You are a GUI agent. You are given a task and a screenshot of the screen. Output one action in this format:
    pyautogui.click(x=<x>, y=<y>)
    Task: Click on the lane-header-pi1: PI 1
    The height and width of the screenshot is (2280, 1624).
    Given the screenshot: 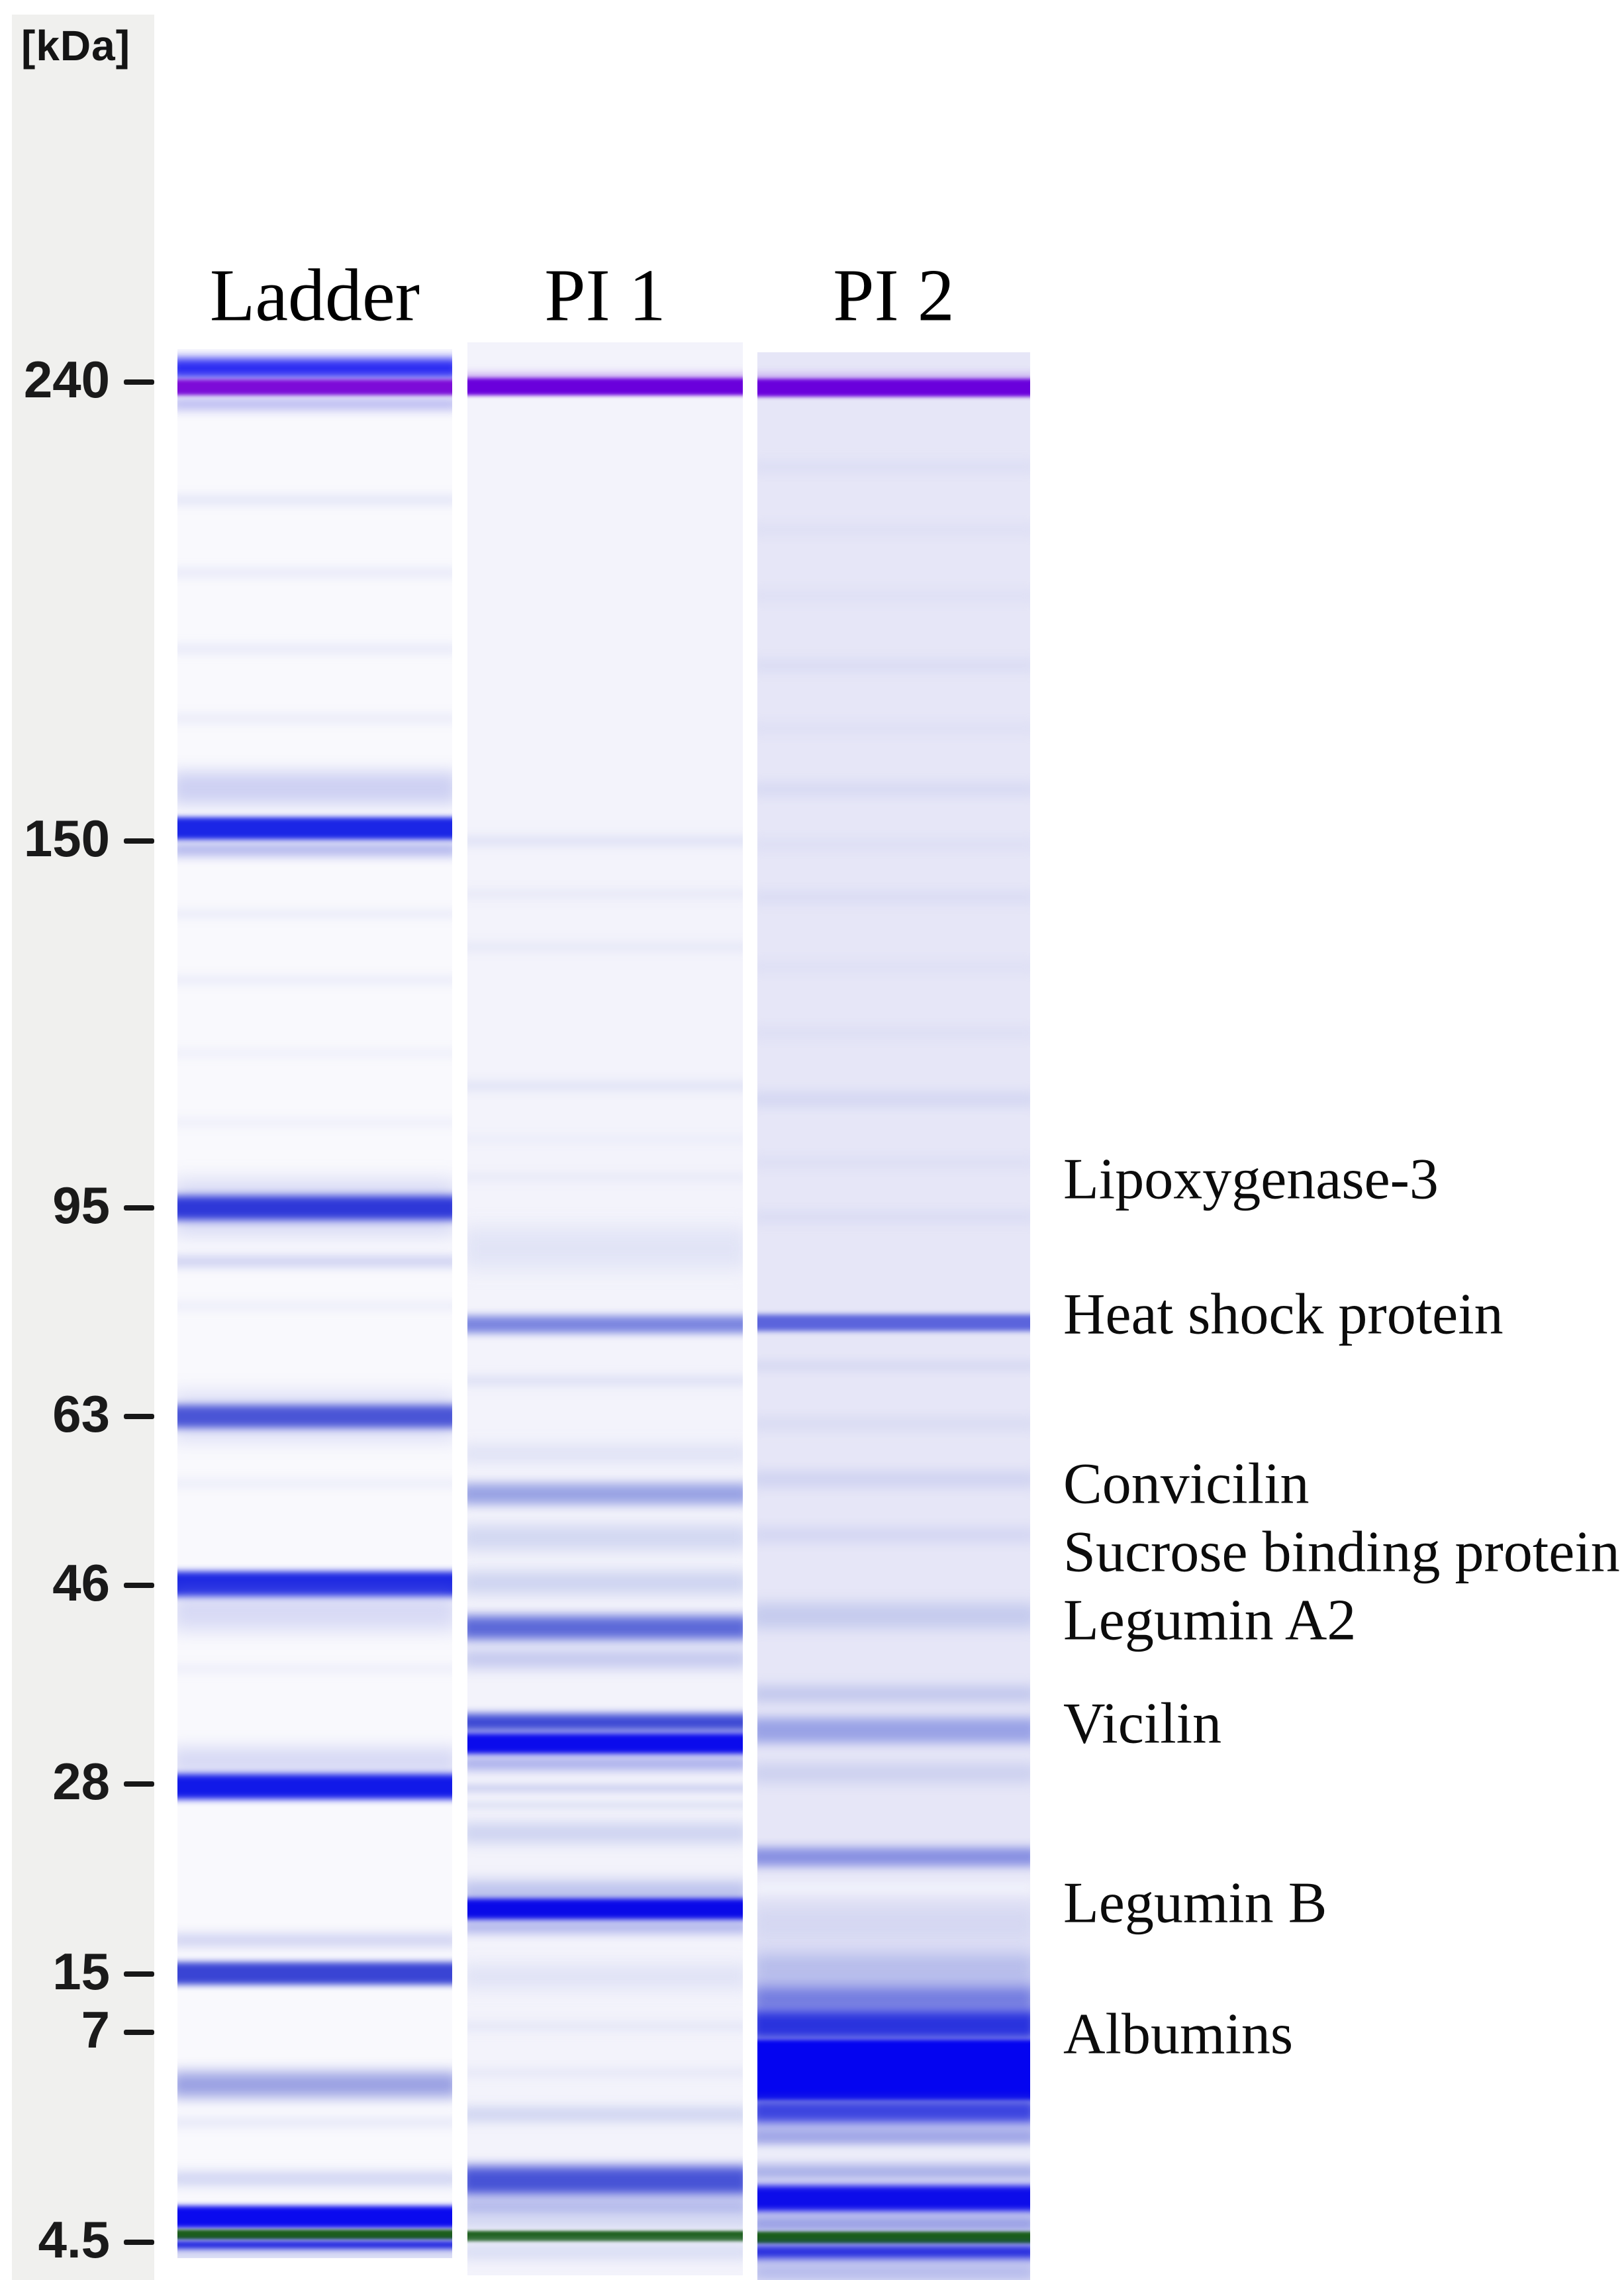 What is the action you would take?
    pyautogui.click(x=605, y=295)
    